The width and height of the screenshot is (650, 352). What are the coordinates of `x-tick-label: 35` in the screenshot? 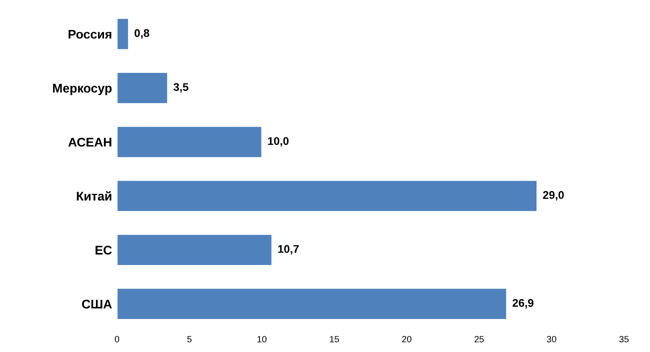 It's located at (624, 339).